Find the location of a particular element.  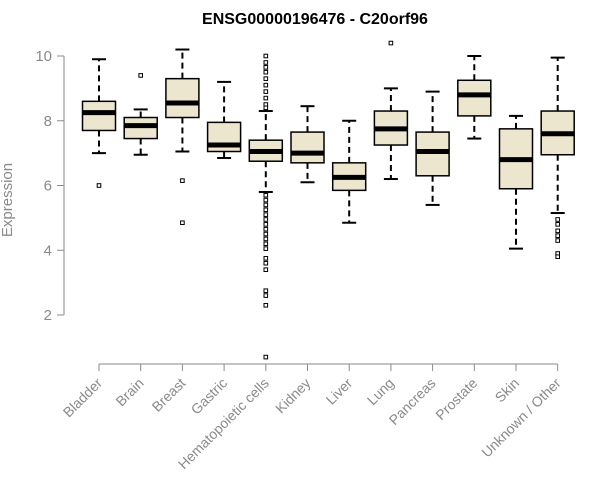

y-tick-label: 2 is located at coordinates (48, 315).